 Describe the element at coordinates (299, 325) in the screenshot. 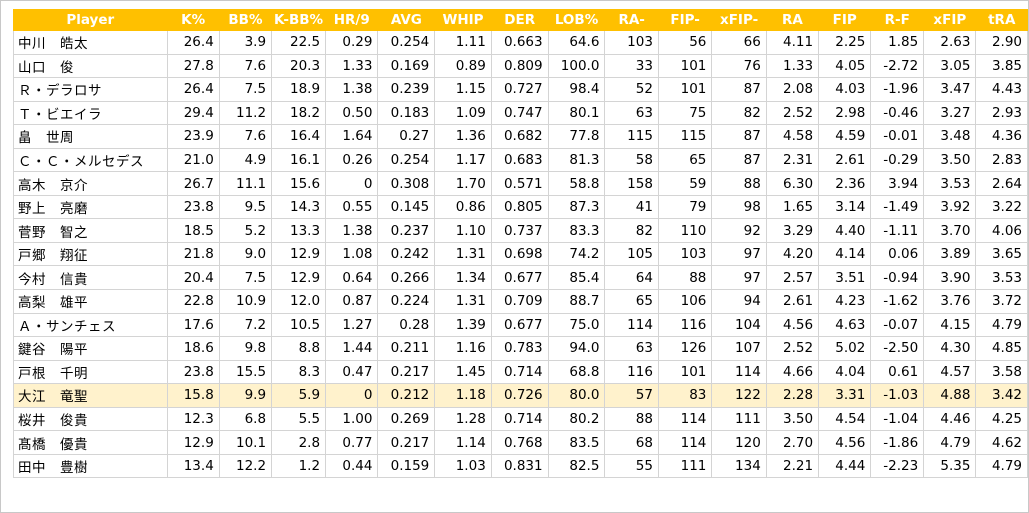

I see `stat-cell: 10.5` at that location.